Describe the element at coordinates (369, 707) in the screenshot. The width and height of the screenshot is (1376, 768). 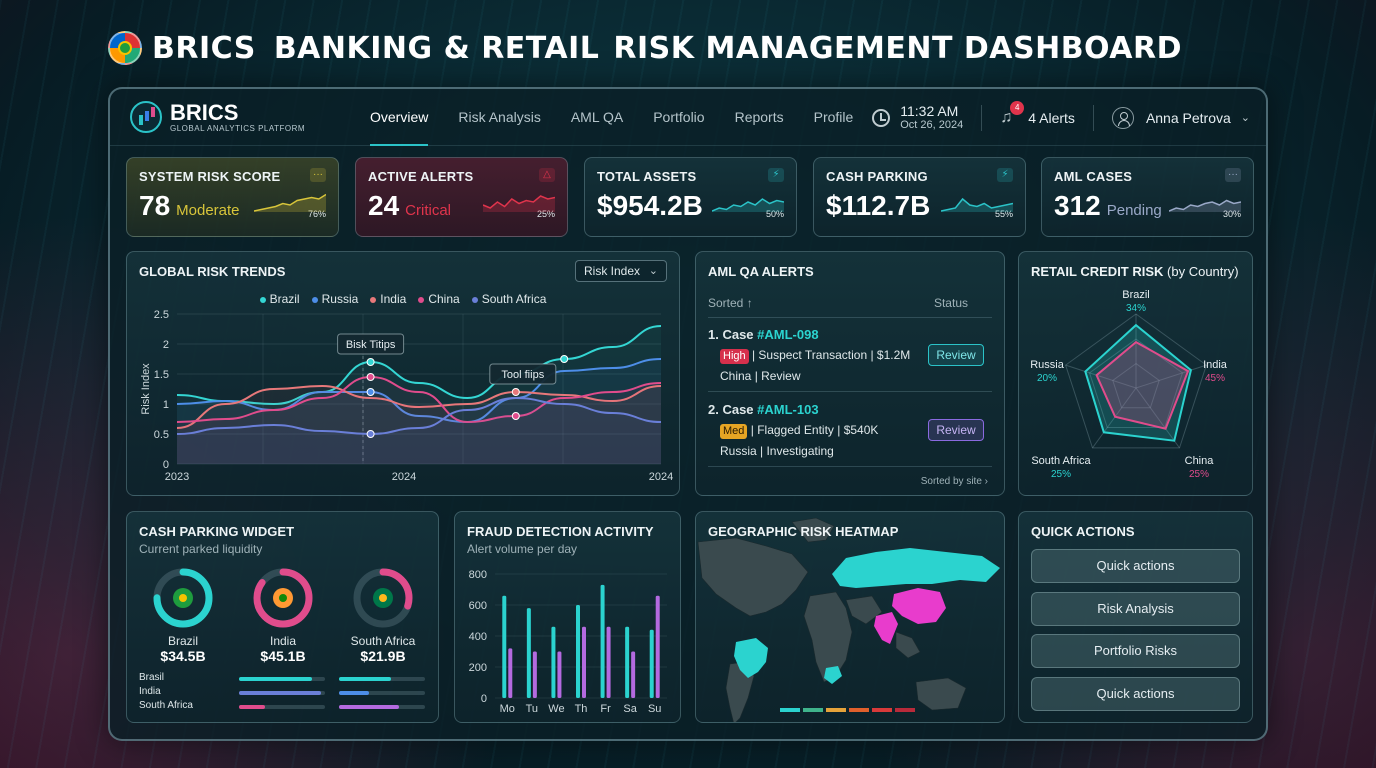
I see `progress-fill` at that location.